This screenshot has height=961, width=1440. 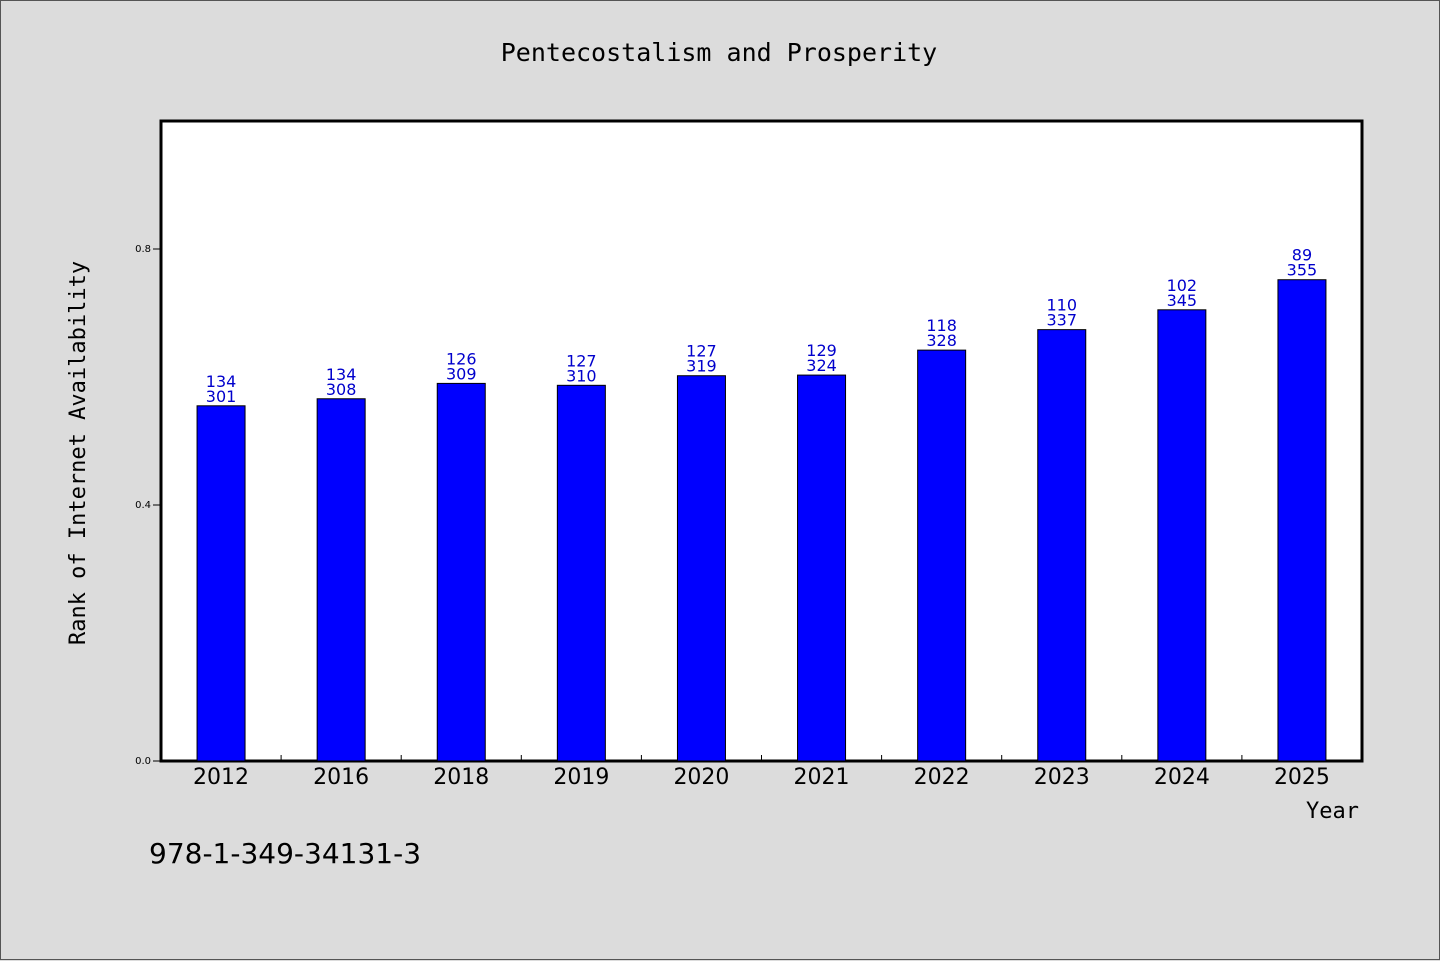 What do you see at coordinates (461, 373) in the screenshot?
I see `bar-label-bottom-2018: 309` at bounding box center [461, 373].